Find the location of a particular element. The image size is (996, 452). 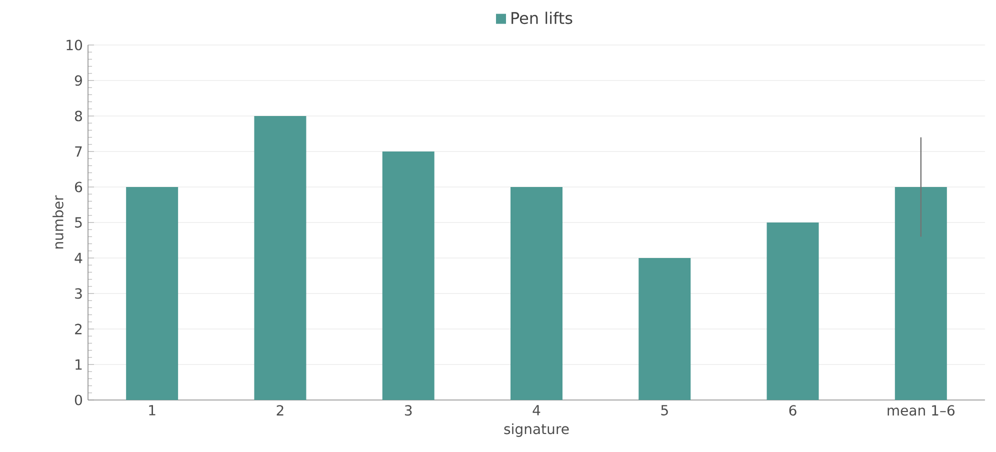

y-tick-label: 0 is located at coordinates (78, 400).